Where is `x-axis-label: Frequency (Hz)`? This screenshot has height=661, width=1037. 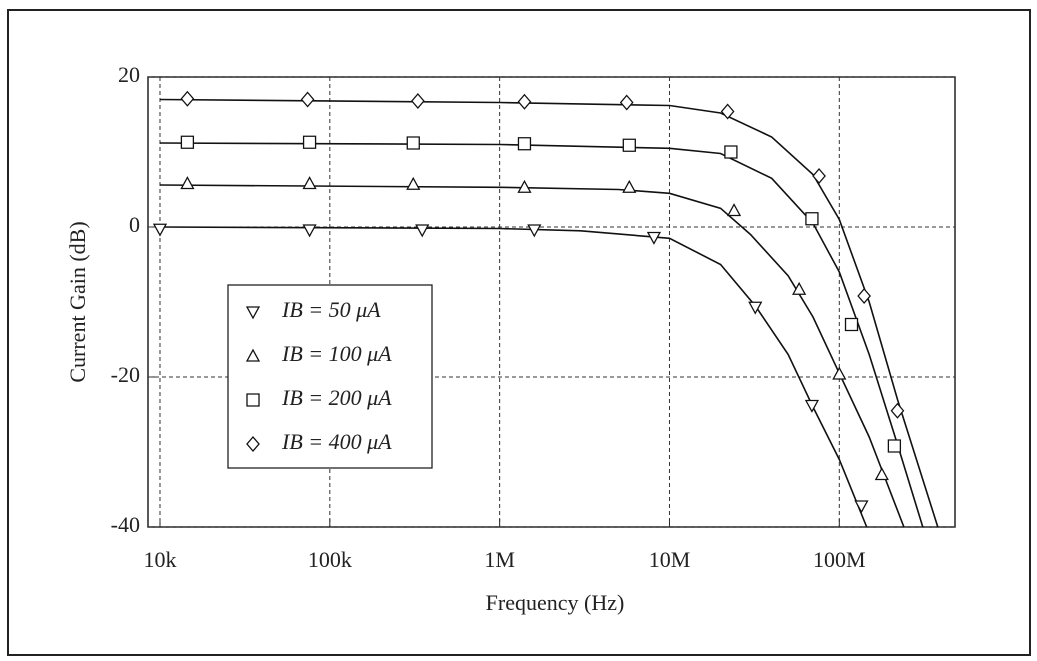 x-axis-label: Frequency (Hz) is located at coordinates (555, 602).